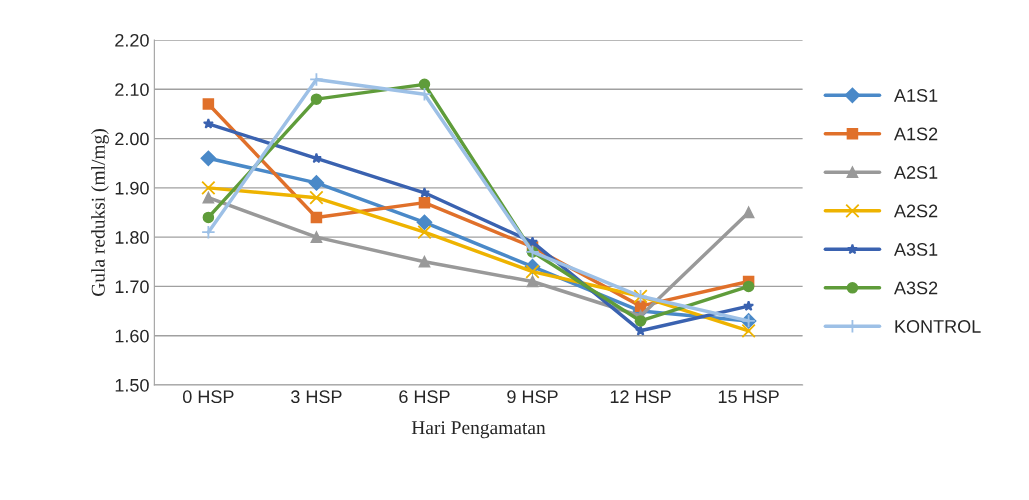  I want to click on y-tick-label: 1.60, so click(132, 336).